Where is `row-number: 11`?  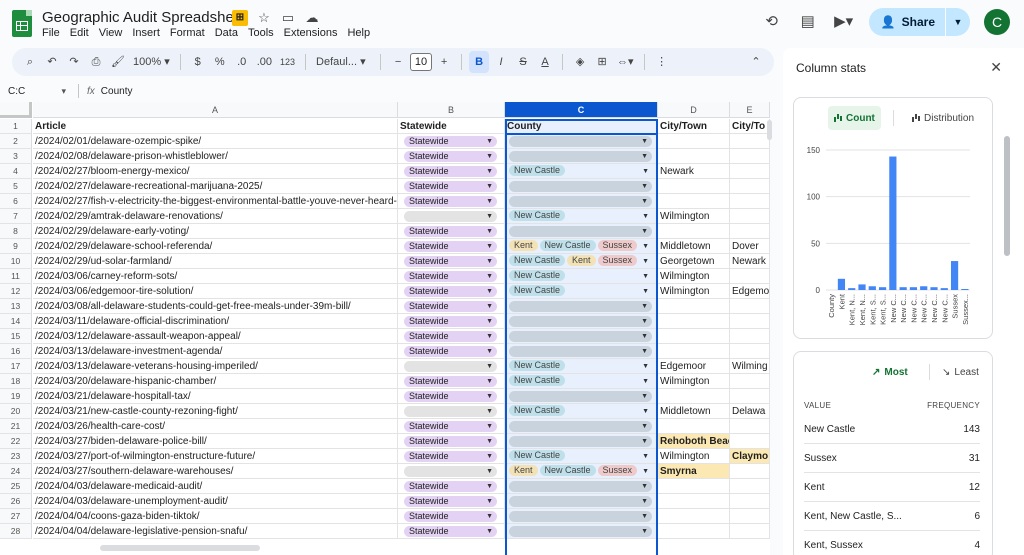
row-number: 11 is located at coordinates (16, 276).